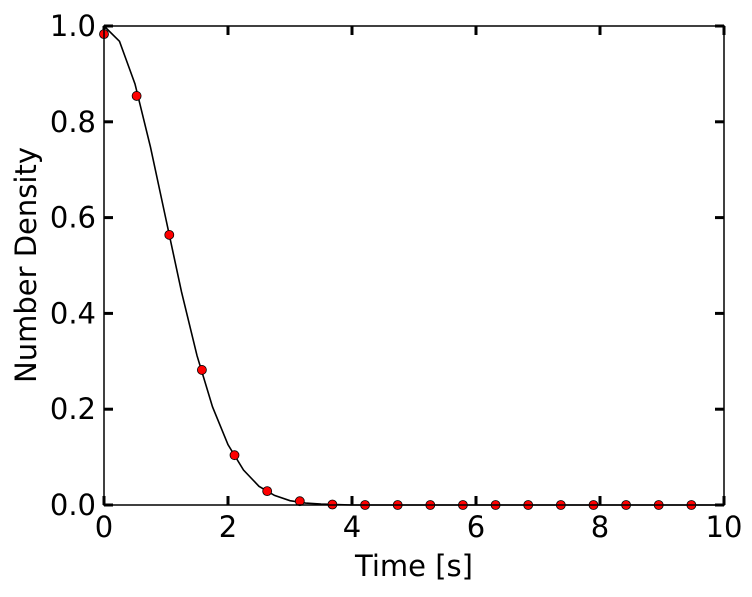 The image size is (752, 597). Describe the element at coordinates (600, 527) in the screenshot. I see `x-tick-label: 8` at that location.